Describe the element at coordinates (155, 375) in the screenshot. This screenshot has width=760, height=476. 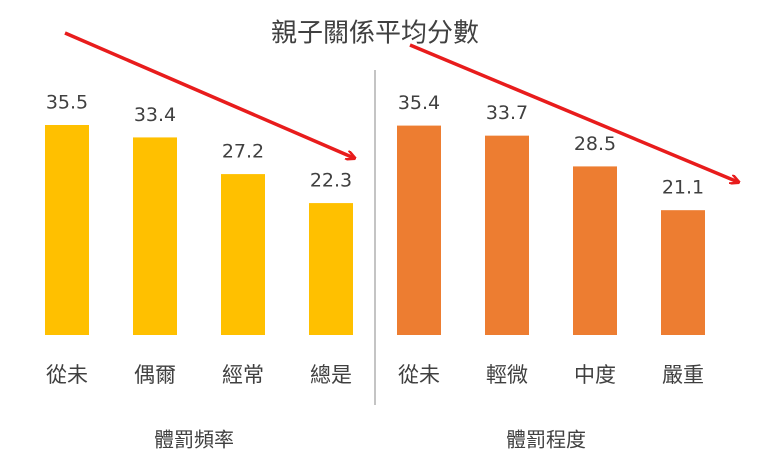
I see `x-tick-label: 偶爾` at that location.